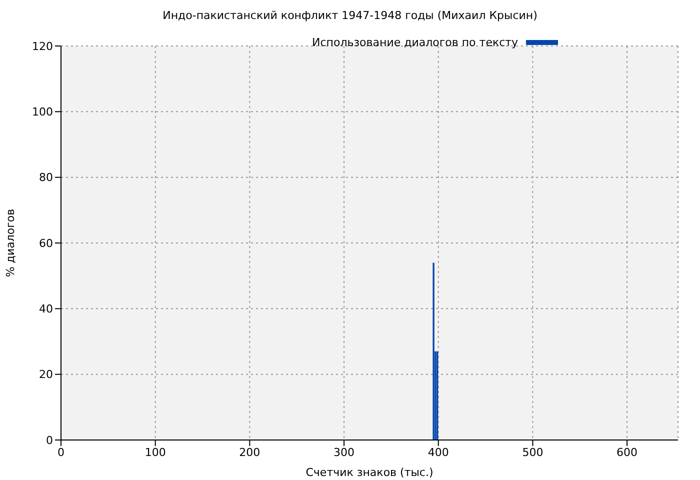  I want to click on y-tick-label: 20, so click(46, 375).